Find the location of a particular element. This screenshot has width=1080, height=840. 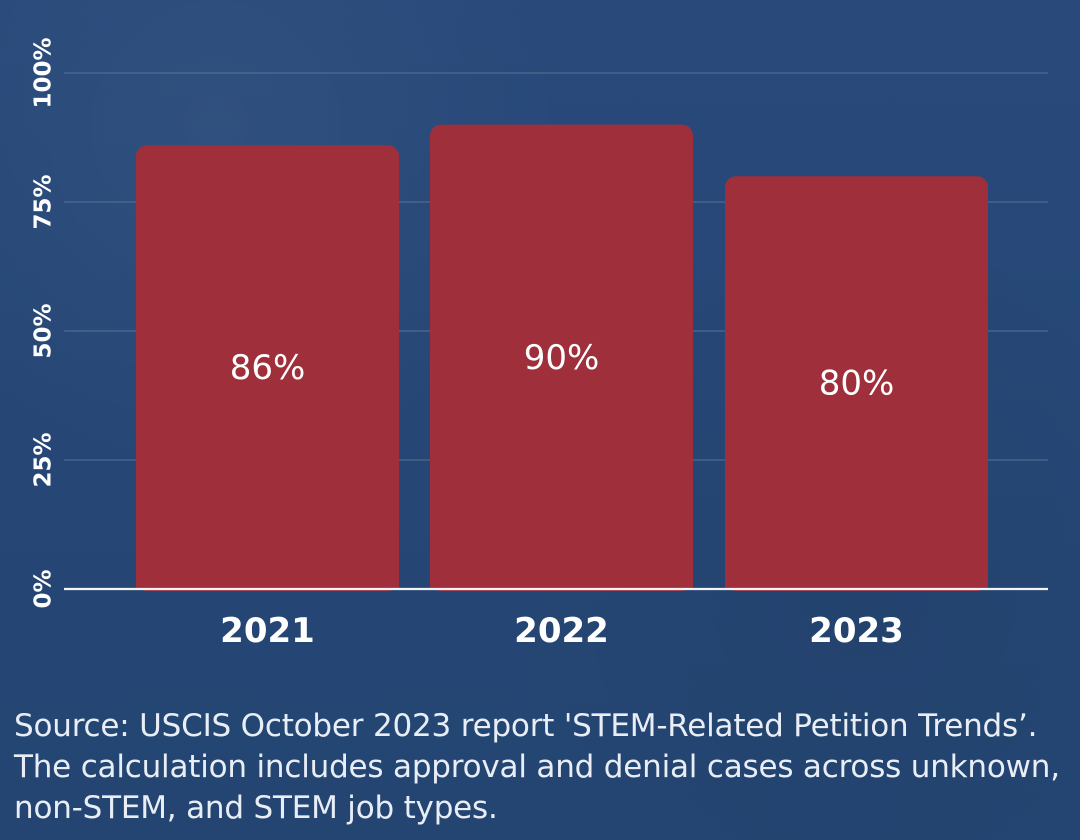

bar-value-label-2022: 90% is located at coordinates (562, 358).